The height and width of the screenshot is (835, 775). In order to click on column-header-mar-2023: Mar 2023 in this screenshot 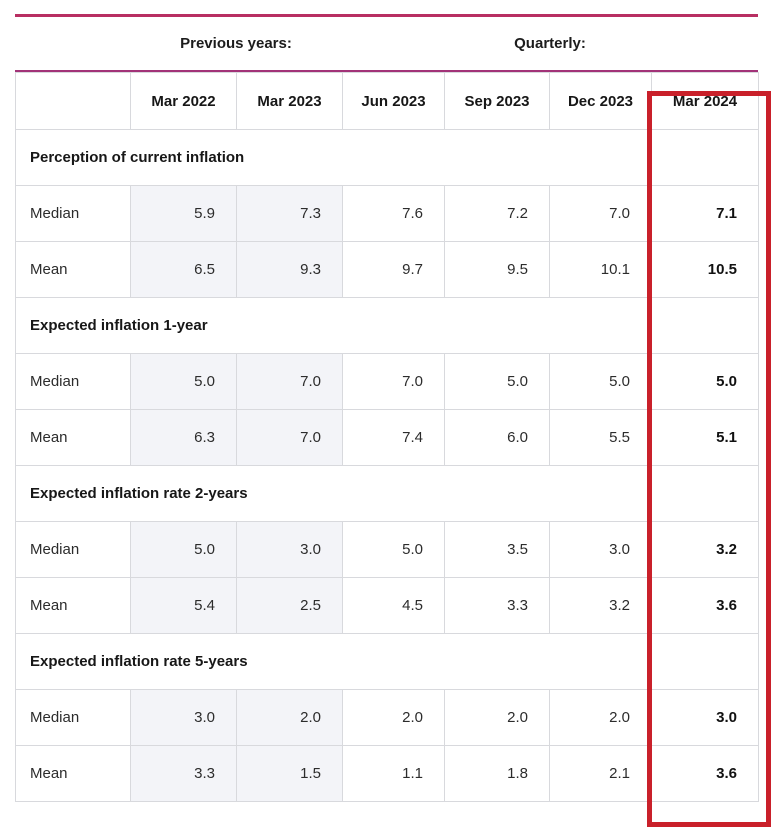, I will do `click(289, 101)`.